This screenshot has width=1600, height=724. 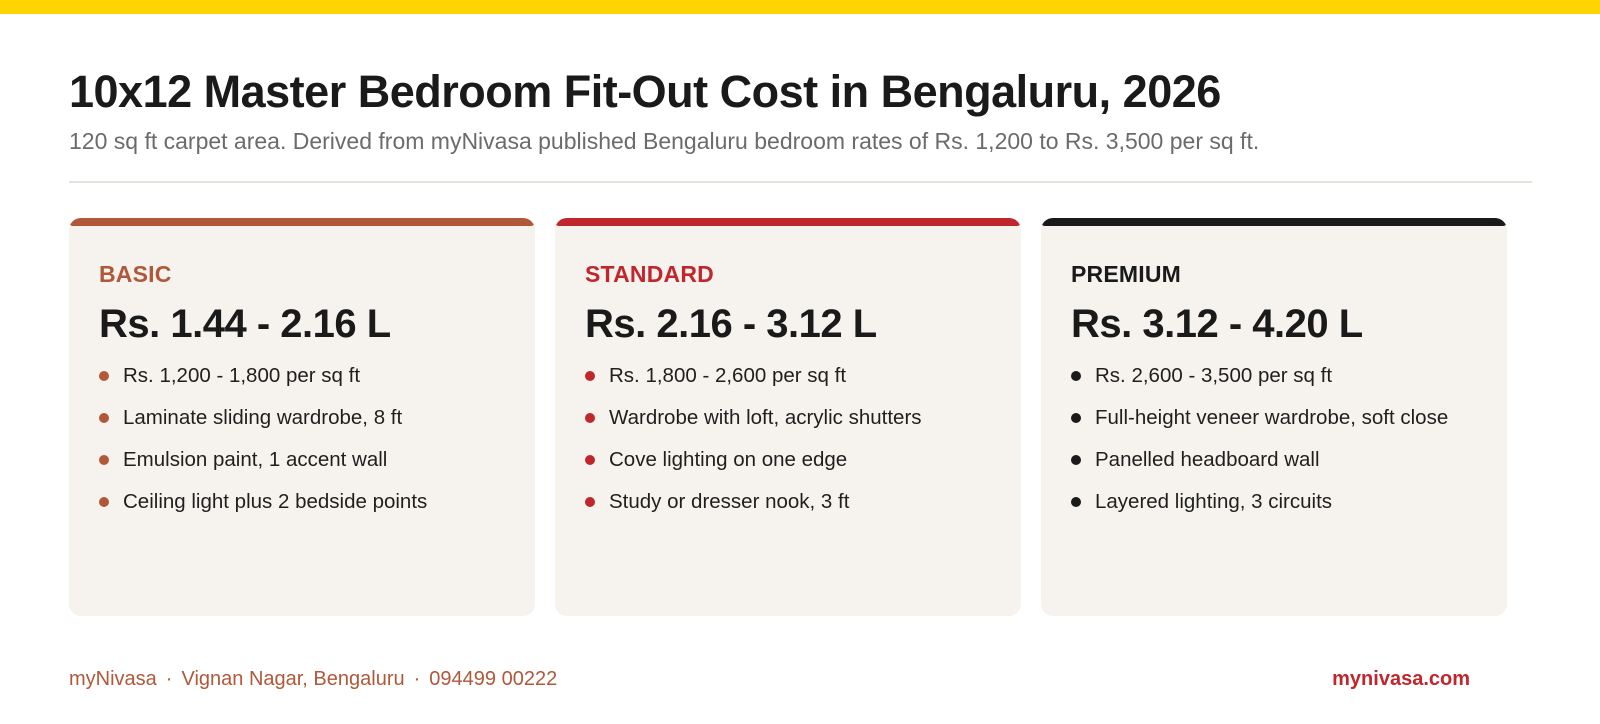 I want to click on list-item-text: Rs. 1,800 - 2,600 per sq ft, so click(x=728, y=375).